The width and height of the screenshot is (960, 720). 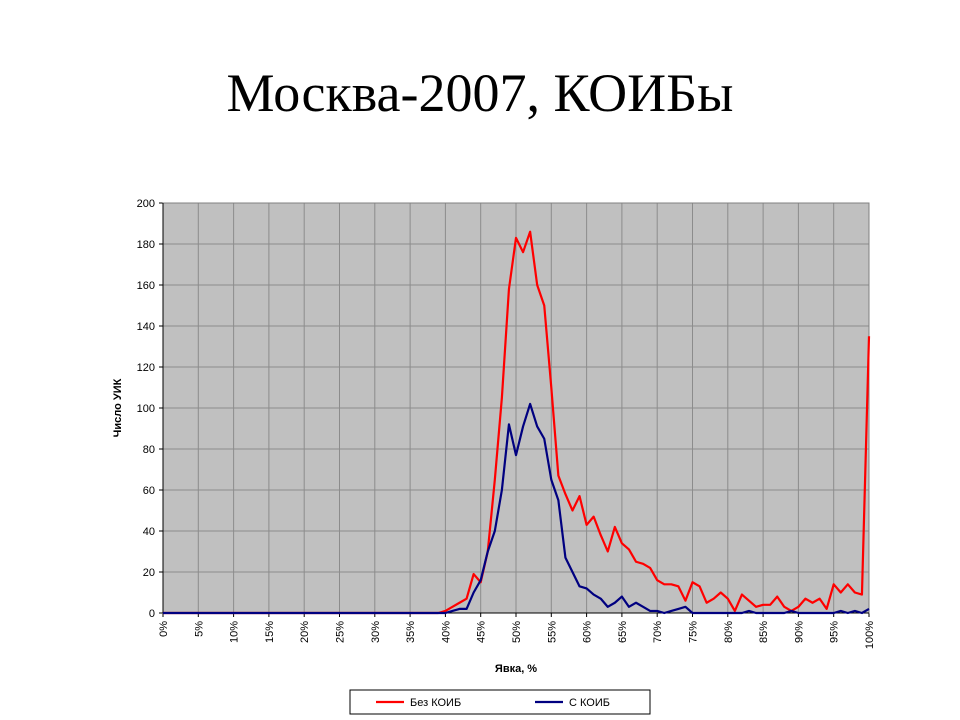 What do you see at coordinates (623, 632) in the screenshot?
I see `x-tick-label: 65%` at bounding box center [623, 632].